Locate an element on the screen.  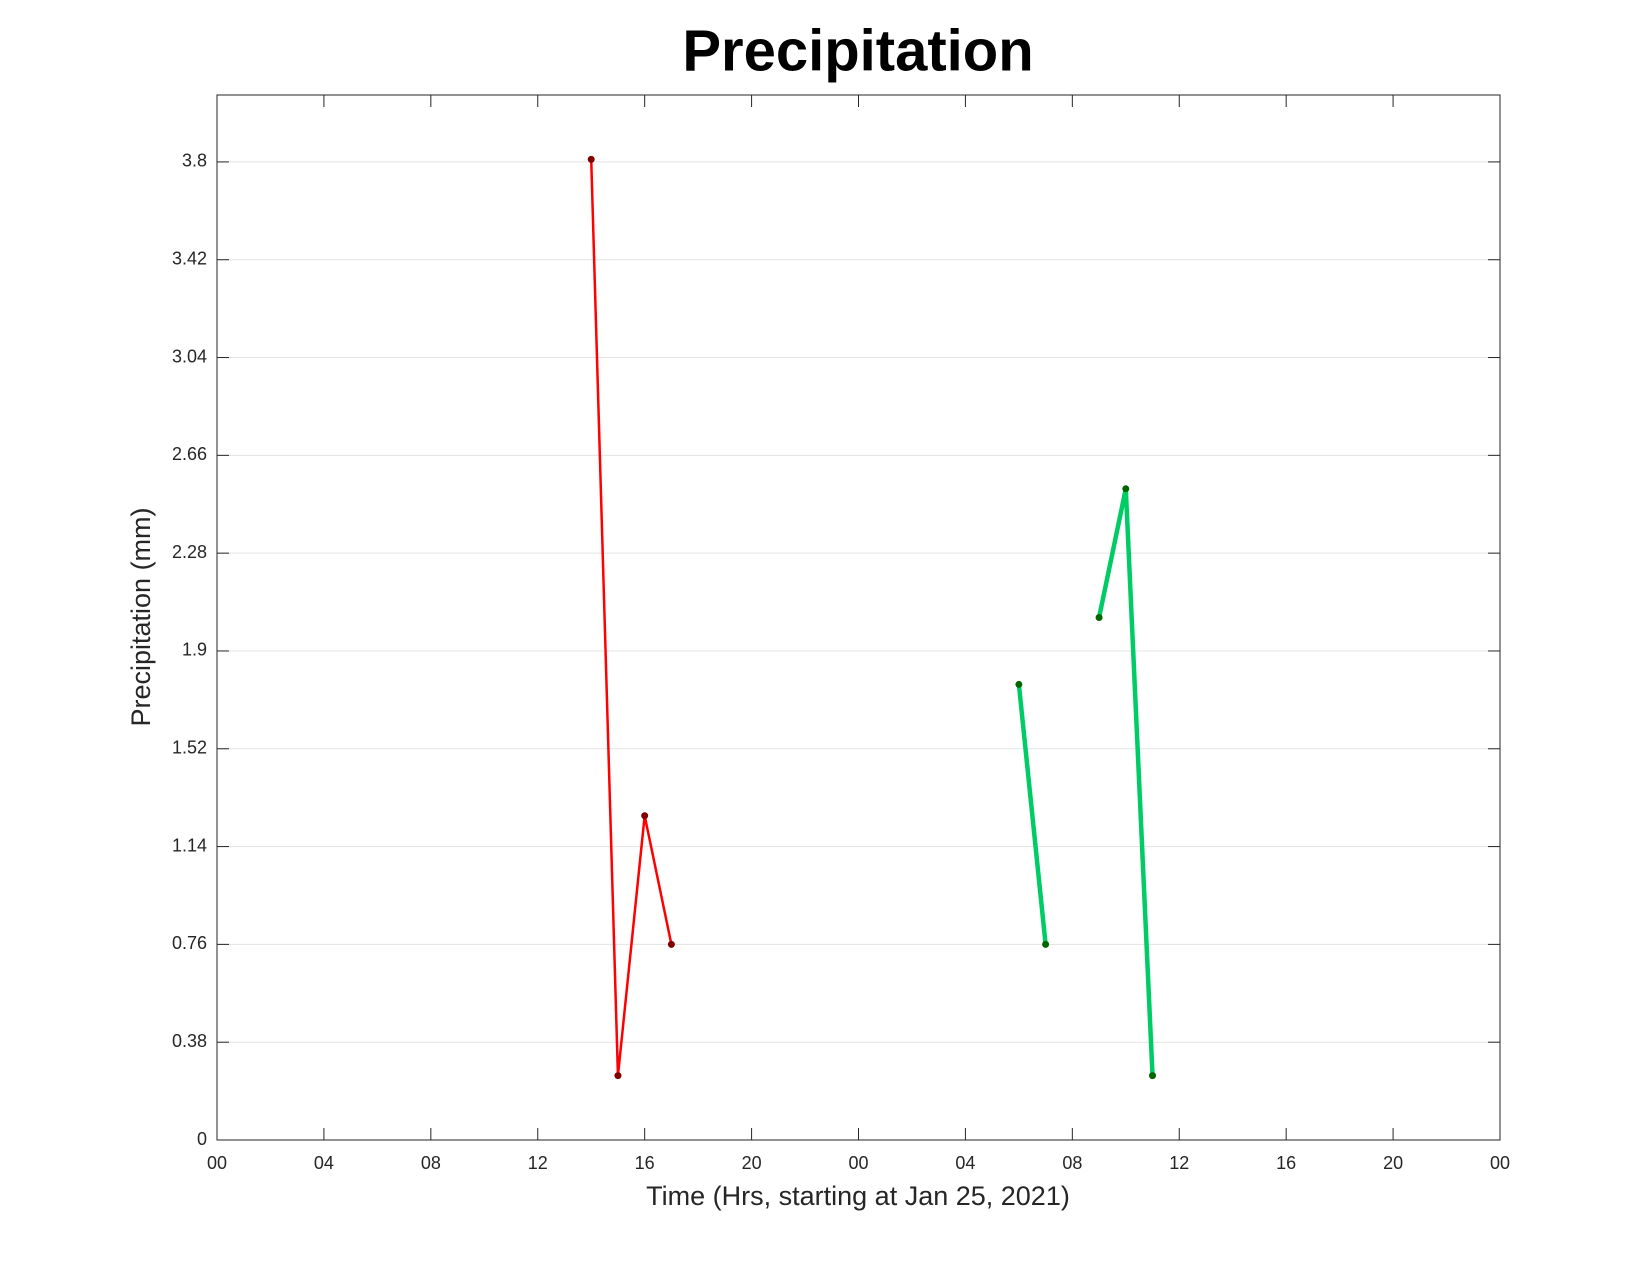
y-tick-label: 0.76 is located at coordinates (189, 943).